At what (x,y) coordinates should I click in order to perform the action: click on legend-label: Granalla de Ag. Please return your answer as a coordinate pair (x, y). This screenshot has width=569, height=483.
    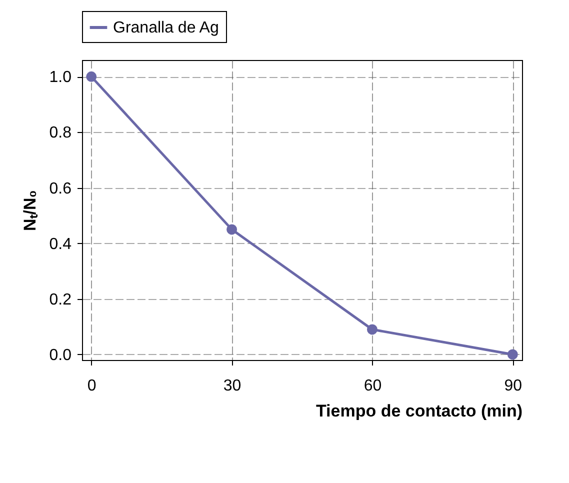
    Looking at the image, I should click on (166, 28).